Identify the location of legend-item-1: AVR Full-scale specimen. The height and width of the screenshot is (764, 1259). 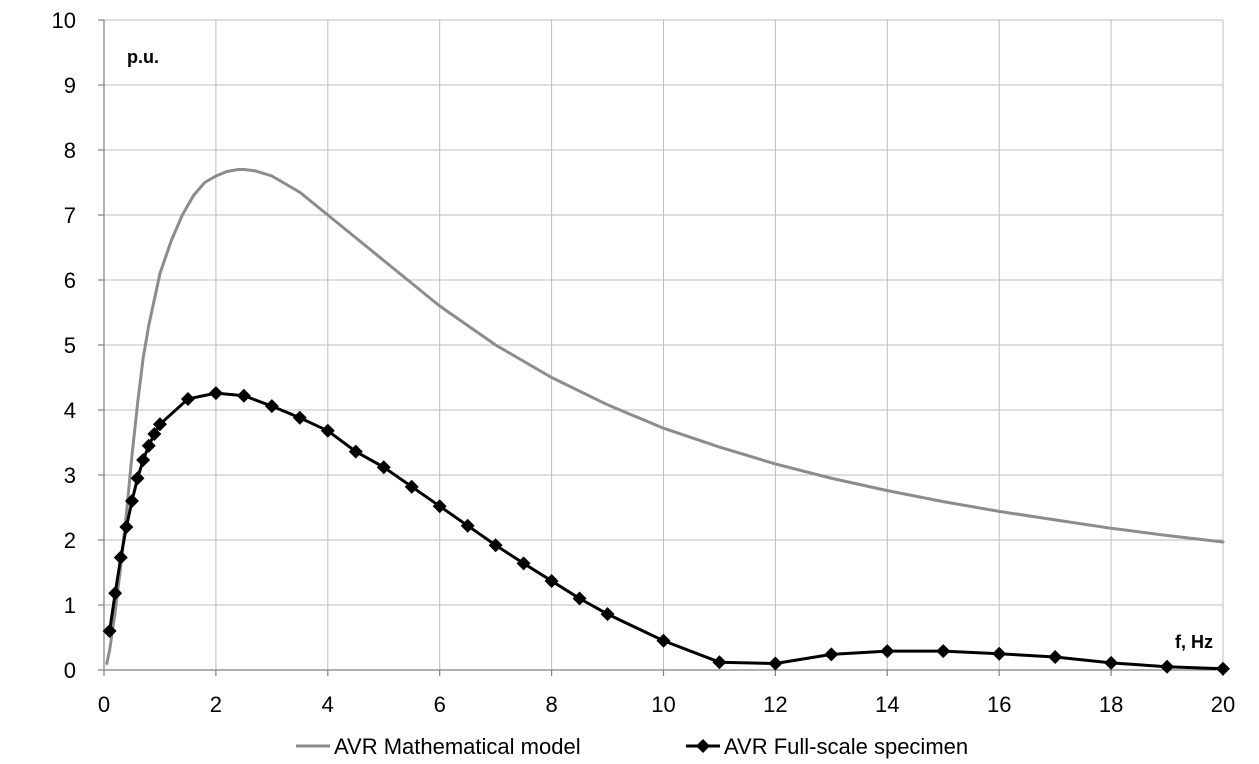
(827, 746).